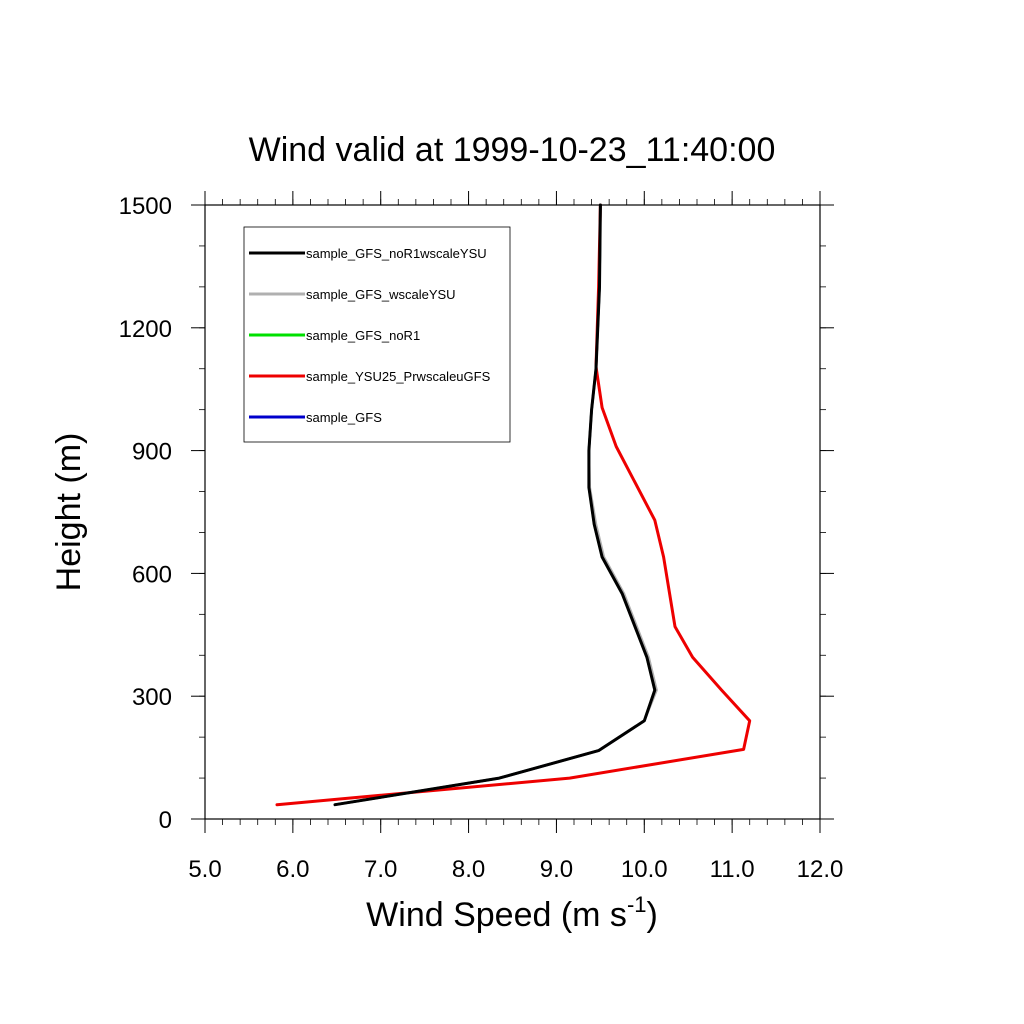  Describe the element at coordinates (204, 869) in the screenshot. I see `x-tick-label: 5.0` at that location.